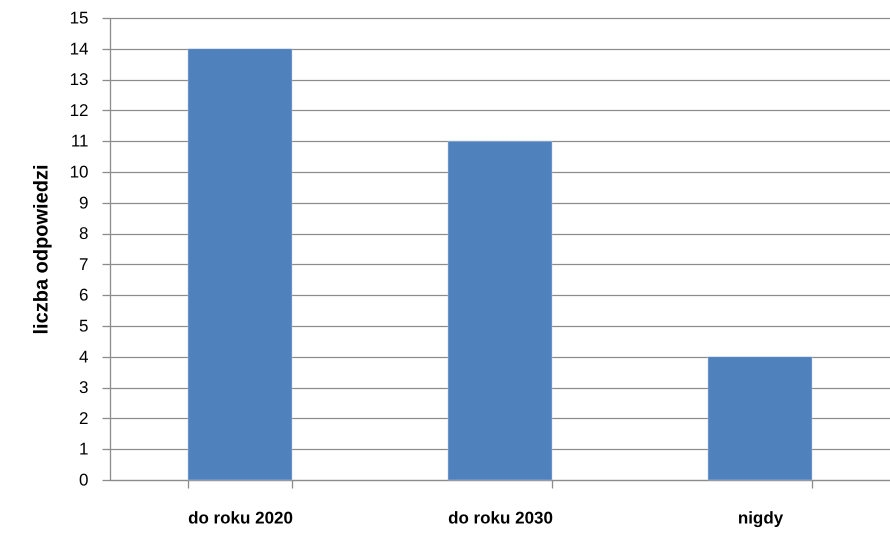 This screenshot has width=890, height=536. I want to click on x-tick-label: do roku 2020, so click(240, 518).